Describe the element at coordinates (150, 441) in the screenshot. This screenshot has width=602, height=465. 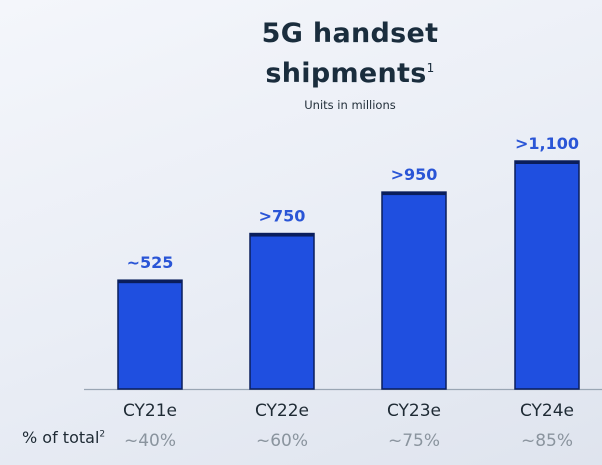
I see `share-value: ~40%` at that location.